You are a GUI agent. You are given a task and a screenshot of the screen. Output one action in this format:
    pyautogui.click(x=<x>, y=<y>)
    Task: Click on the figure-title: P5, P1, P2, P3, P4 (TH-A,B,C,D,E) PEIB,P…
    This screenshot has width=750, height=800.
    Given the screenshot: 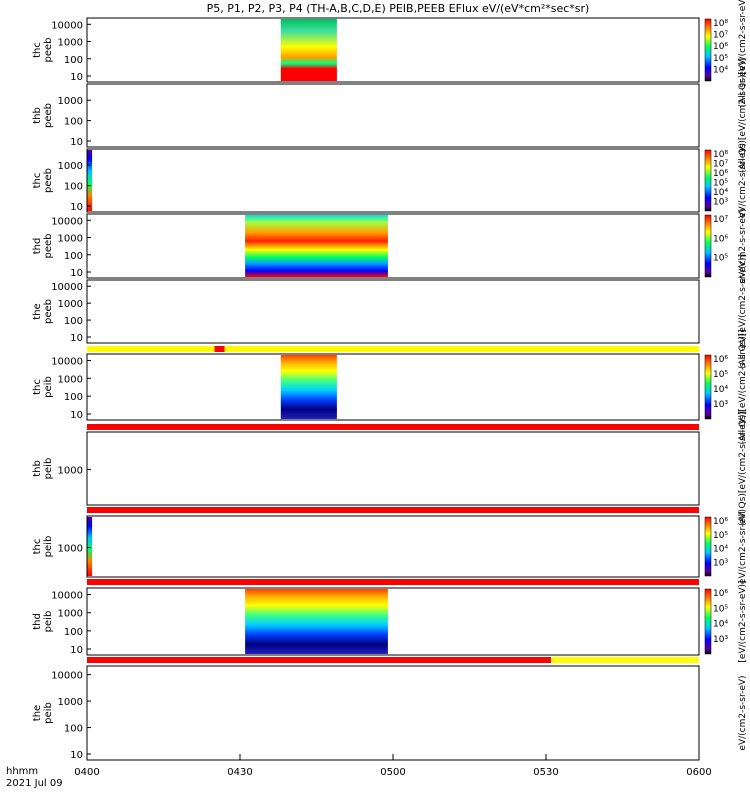 What is the action you would take?
    pyautogui.click(x=398, y=8)
    